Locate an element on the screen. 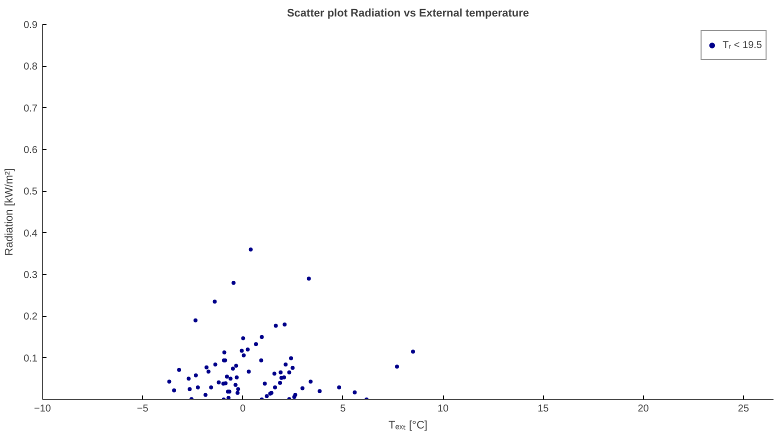 The image size is (779, 434). x-axis-title: Tₑₓₜ [°C] is located at coordinates (408, 426).